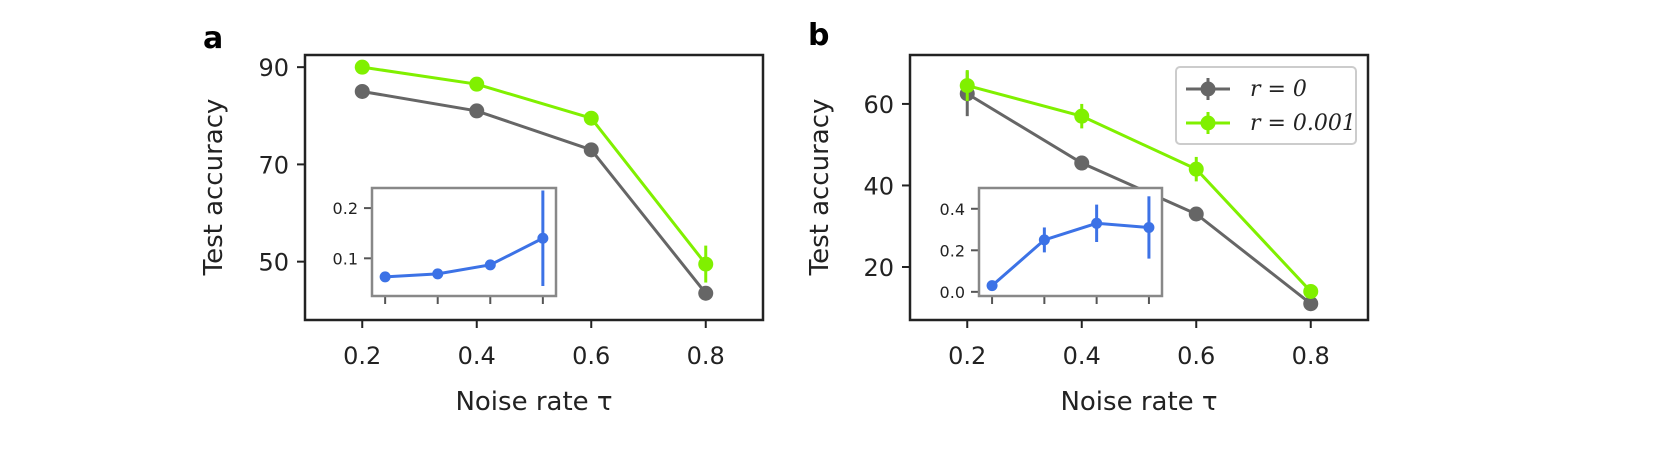  Describe the element at coordinates (952, 209) in the screenshot. I see `inset-y-tick-label: 0.4` at that location.